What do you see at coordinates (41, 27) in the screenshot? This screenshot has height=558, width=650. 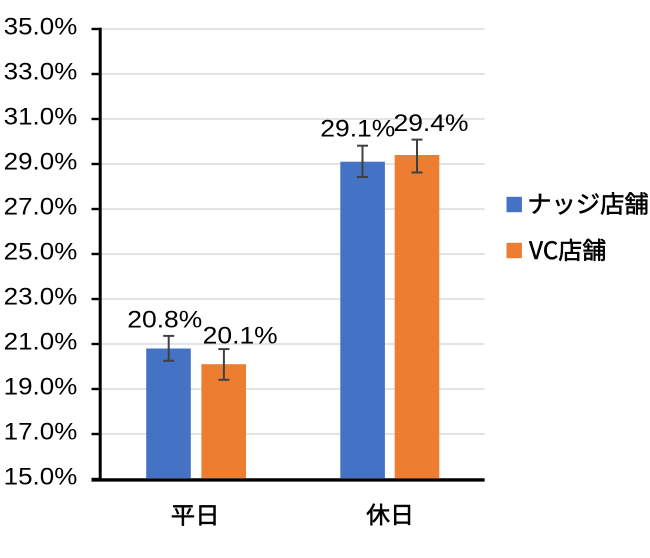 I see `svg-text: 35.0%` at bounding box center [41, 27].